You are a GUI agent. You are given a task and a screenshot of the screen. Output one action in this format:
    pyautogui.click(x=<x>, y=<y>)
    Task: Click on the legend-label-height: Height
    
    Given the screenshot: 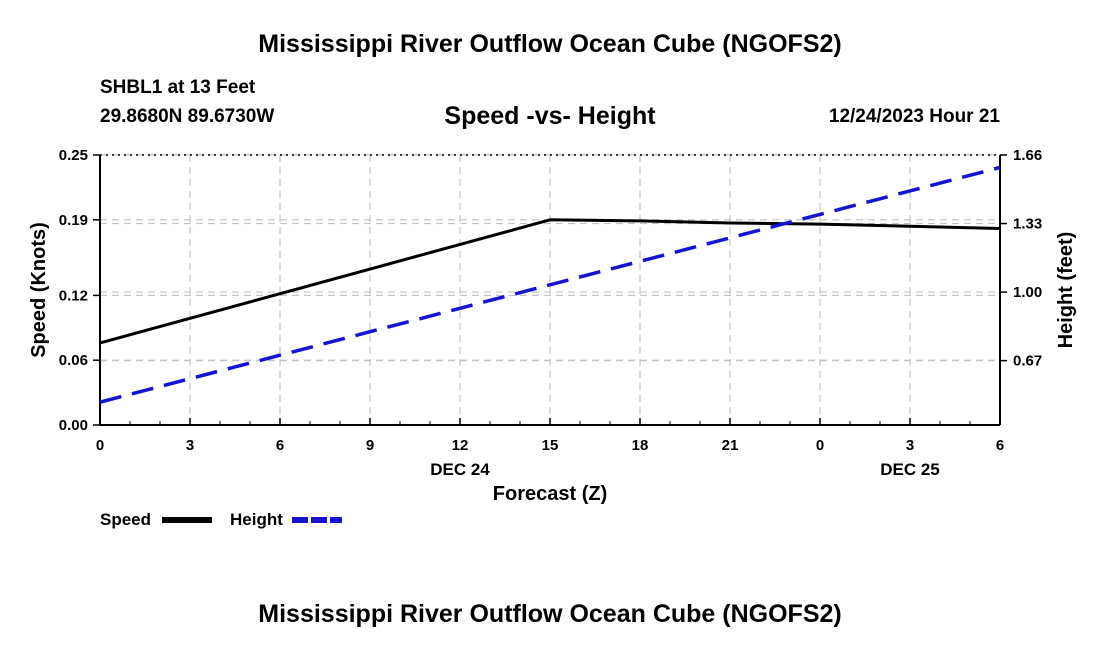 What is the action you would take?
    pyautogui.click(x=256, y=519)
    